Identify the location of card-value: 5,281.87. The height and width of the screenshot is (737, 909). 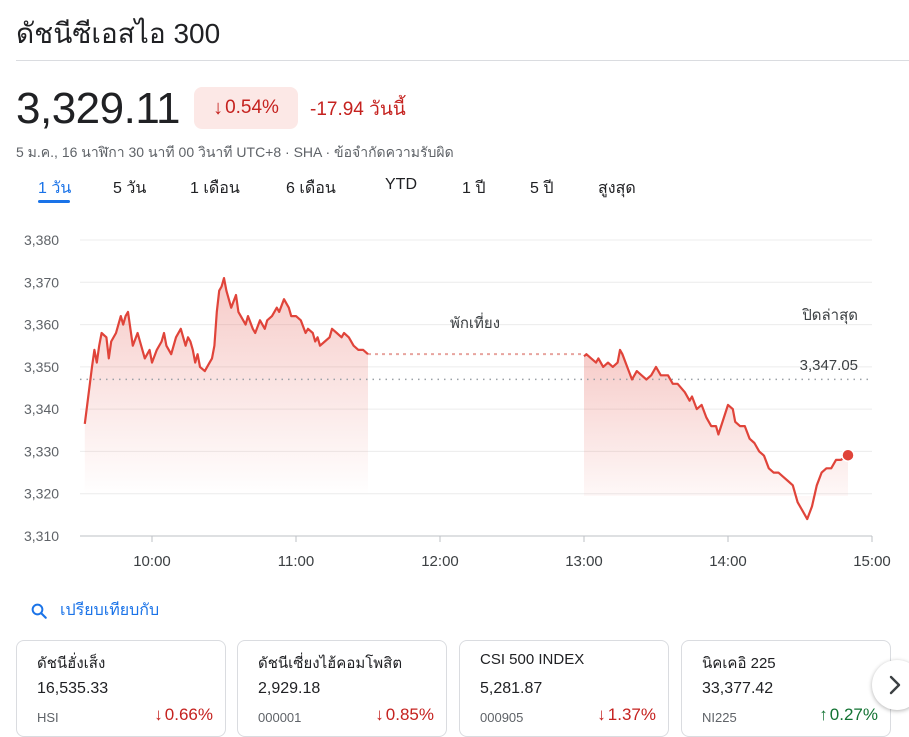
(511, 688).